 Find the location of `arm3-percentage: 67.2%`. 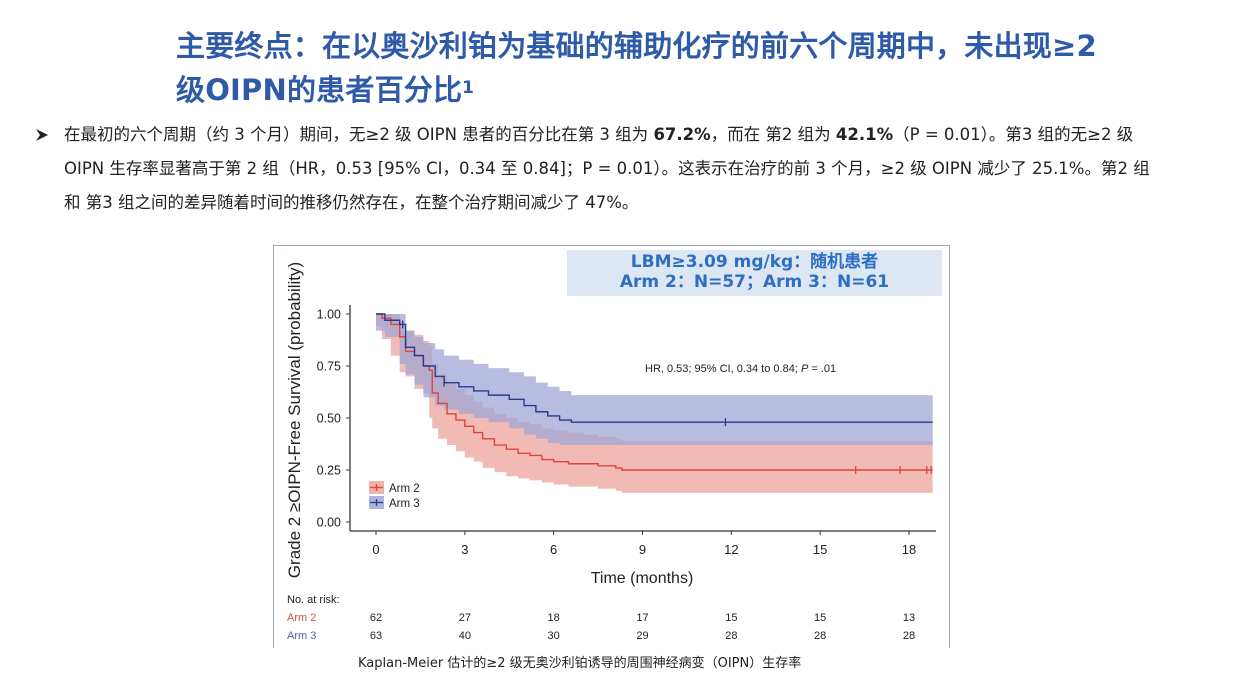

arm3-percentage: 67.2% is located at coordinates (682, 134).